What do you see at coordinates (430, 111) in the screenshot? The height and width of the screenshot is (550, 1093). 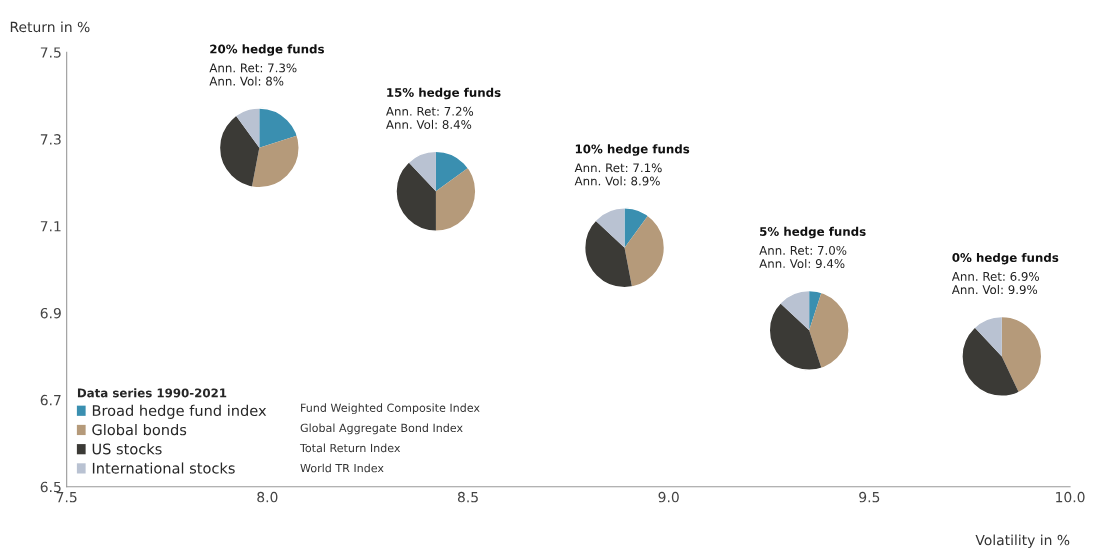 I see `annotation: Ann. Ret: 7.2%` at bounding box center [430, 111].